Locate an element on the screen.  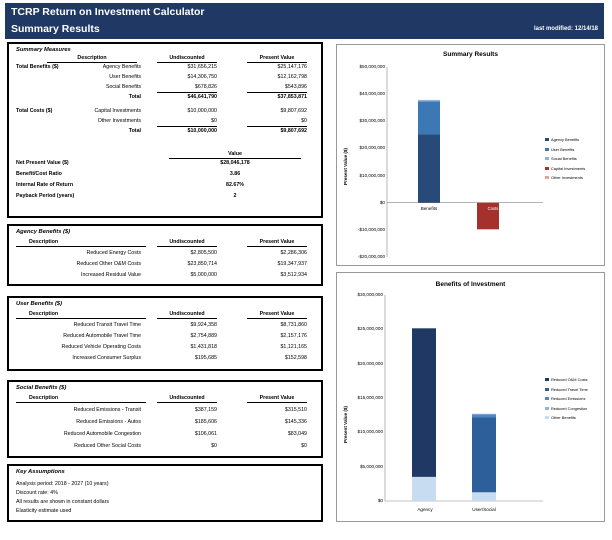
panel-title: User Benefits ($) is located at coordinates (39, 304).